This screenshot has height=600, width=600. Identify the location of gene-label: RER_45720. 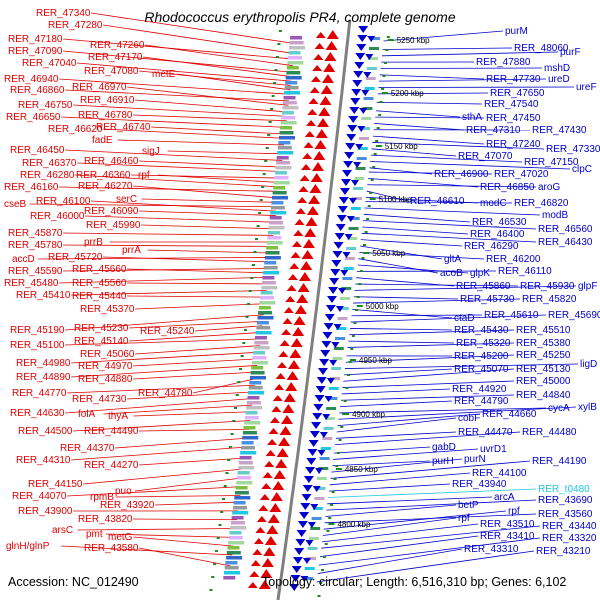
(75, 257).